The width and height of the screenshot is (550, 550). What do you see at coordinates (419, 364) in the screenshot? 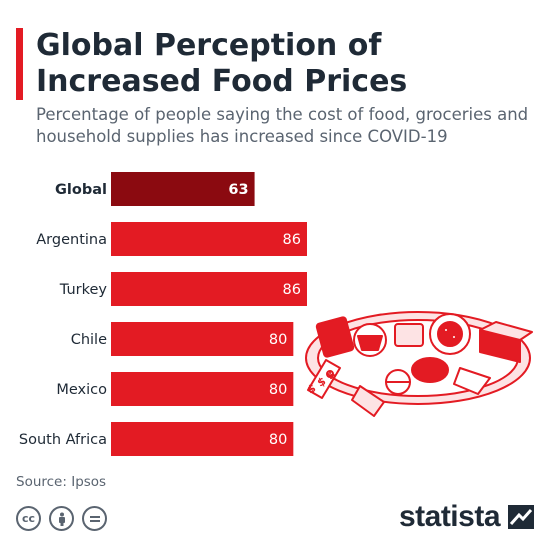
I see `food-illustration: $ $ $` at bounding box center [419, 364].